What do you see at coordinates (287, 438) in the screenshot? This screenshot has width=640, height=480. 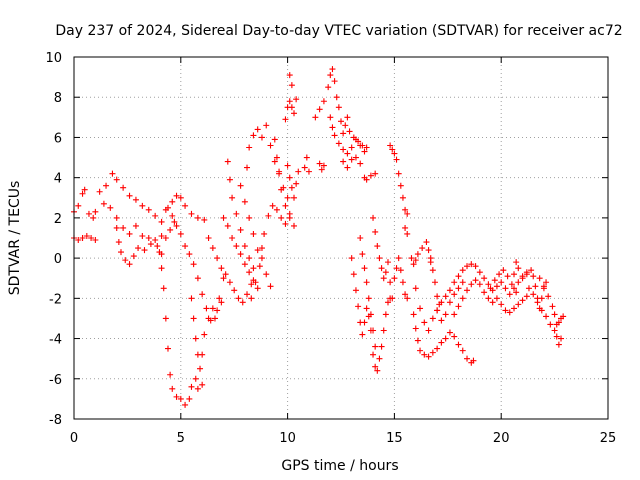 I see `x-tick-label: 10` at bounding box center [287, 438].